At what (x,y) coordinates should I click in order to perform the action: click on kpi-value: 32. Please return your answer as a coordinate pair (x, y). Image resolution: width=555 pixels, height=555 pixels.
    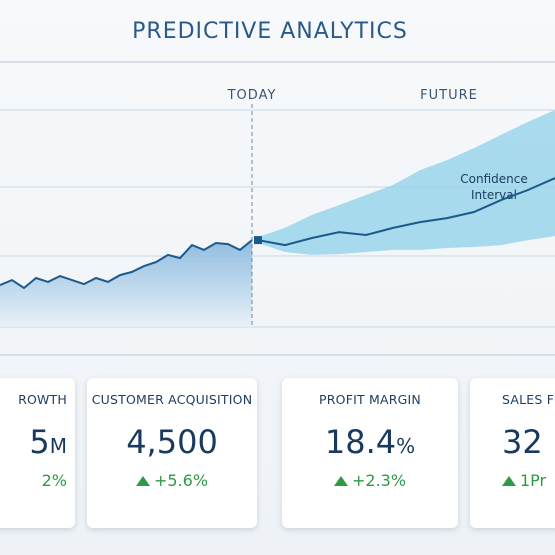
    Looking at the image, I should click on (522, 442).